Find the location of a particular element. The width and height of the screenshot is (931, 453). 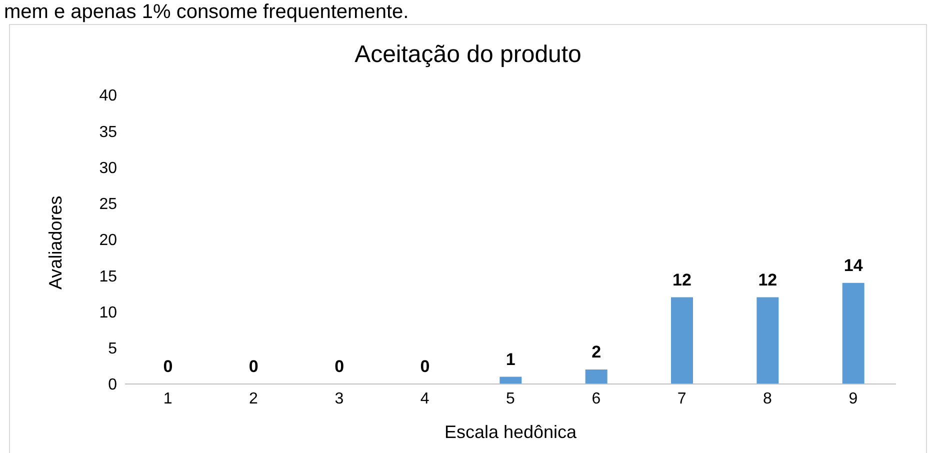

y-tick-label: 30 is located at coordinates (108, 168).